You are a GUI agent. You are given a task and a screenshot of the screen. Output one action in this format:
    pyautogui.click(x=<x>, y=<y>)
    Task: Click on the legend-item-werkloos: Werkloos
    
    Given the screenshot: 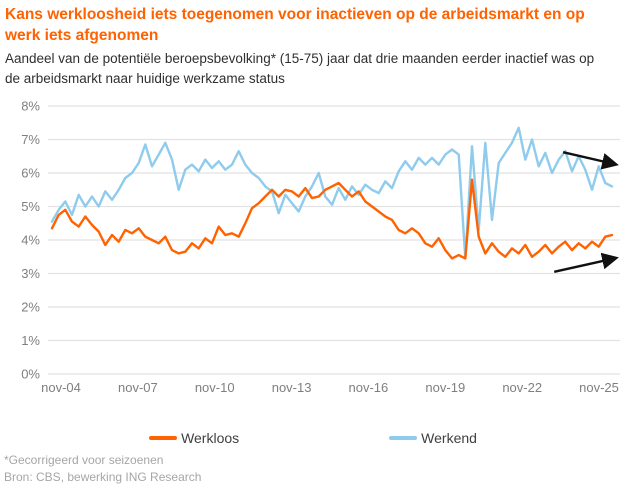 What is the action you would take?
    pyautogui.click(x=194, y=438)
    